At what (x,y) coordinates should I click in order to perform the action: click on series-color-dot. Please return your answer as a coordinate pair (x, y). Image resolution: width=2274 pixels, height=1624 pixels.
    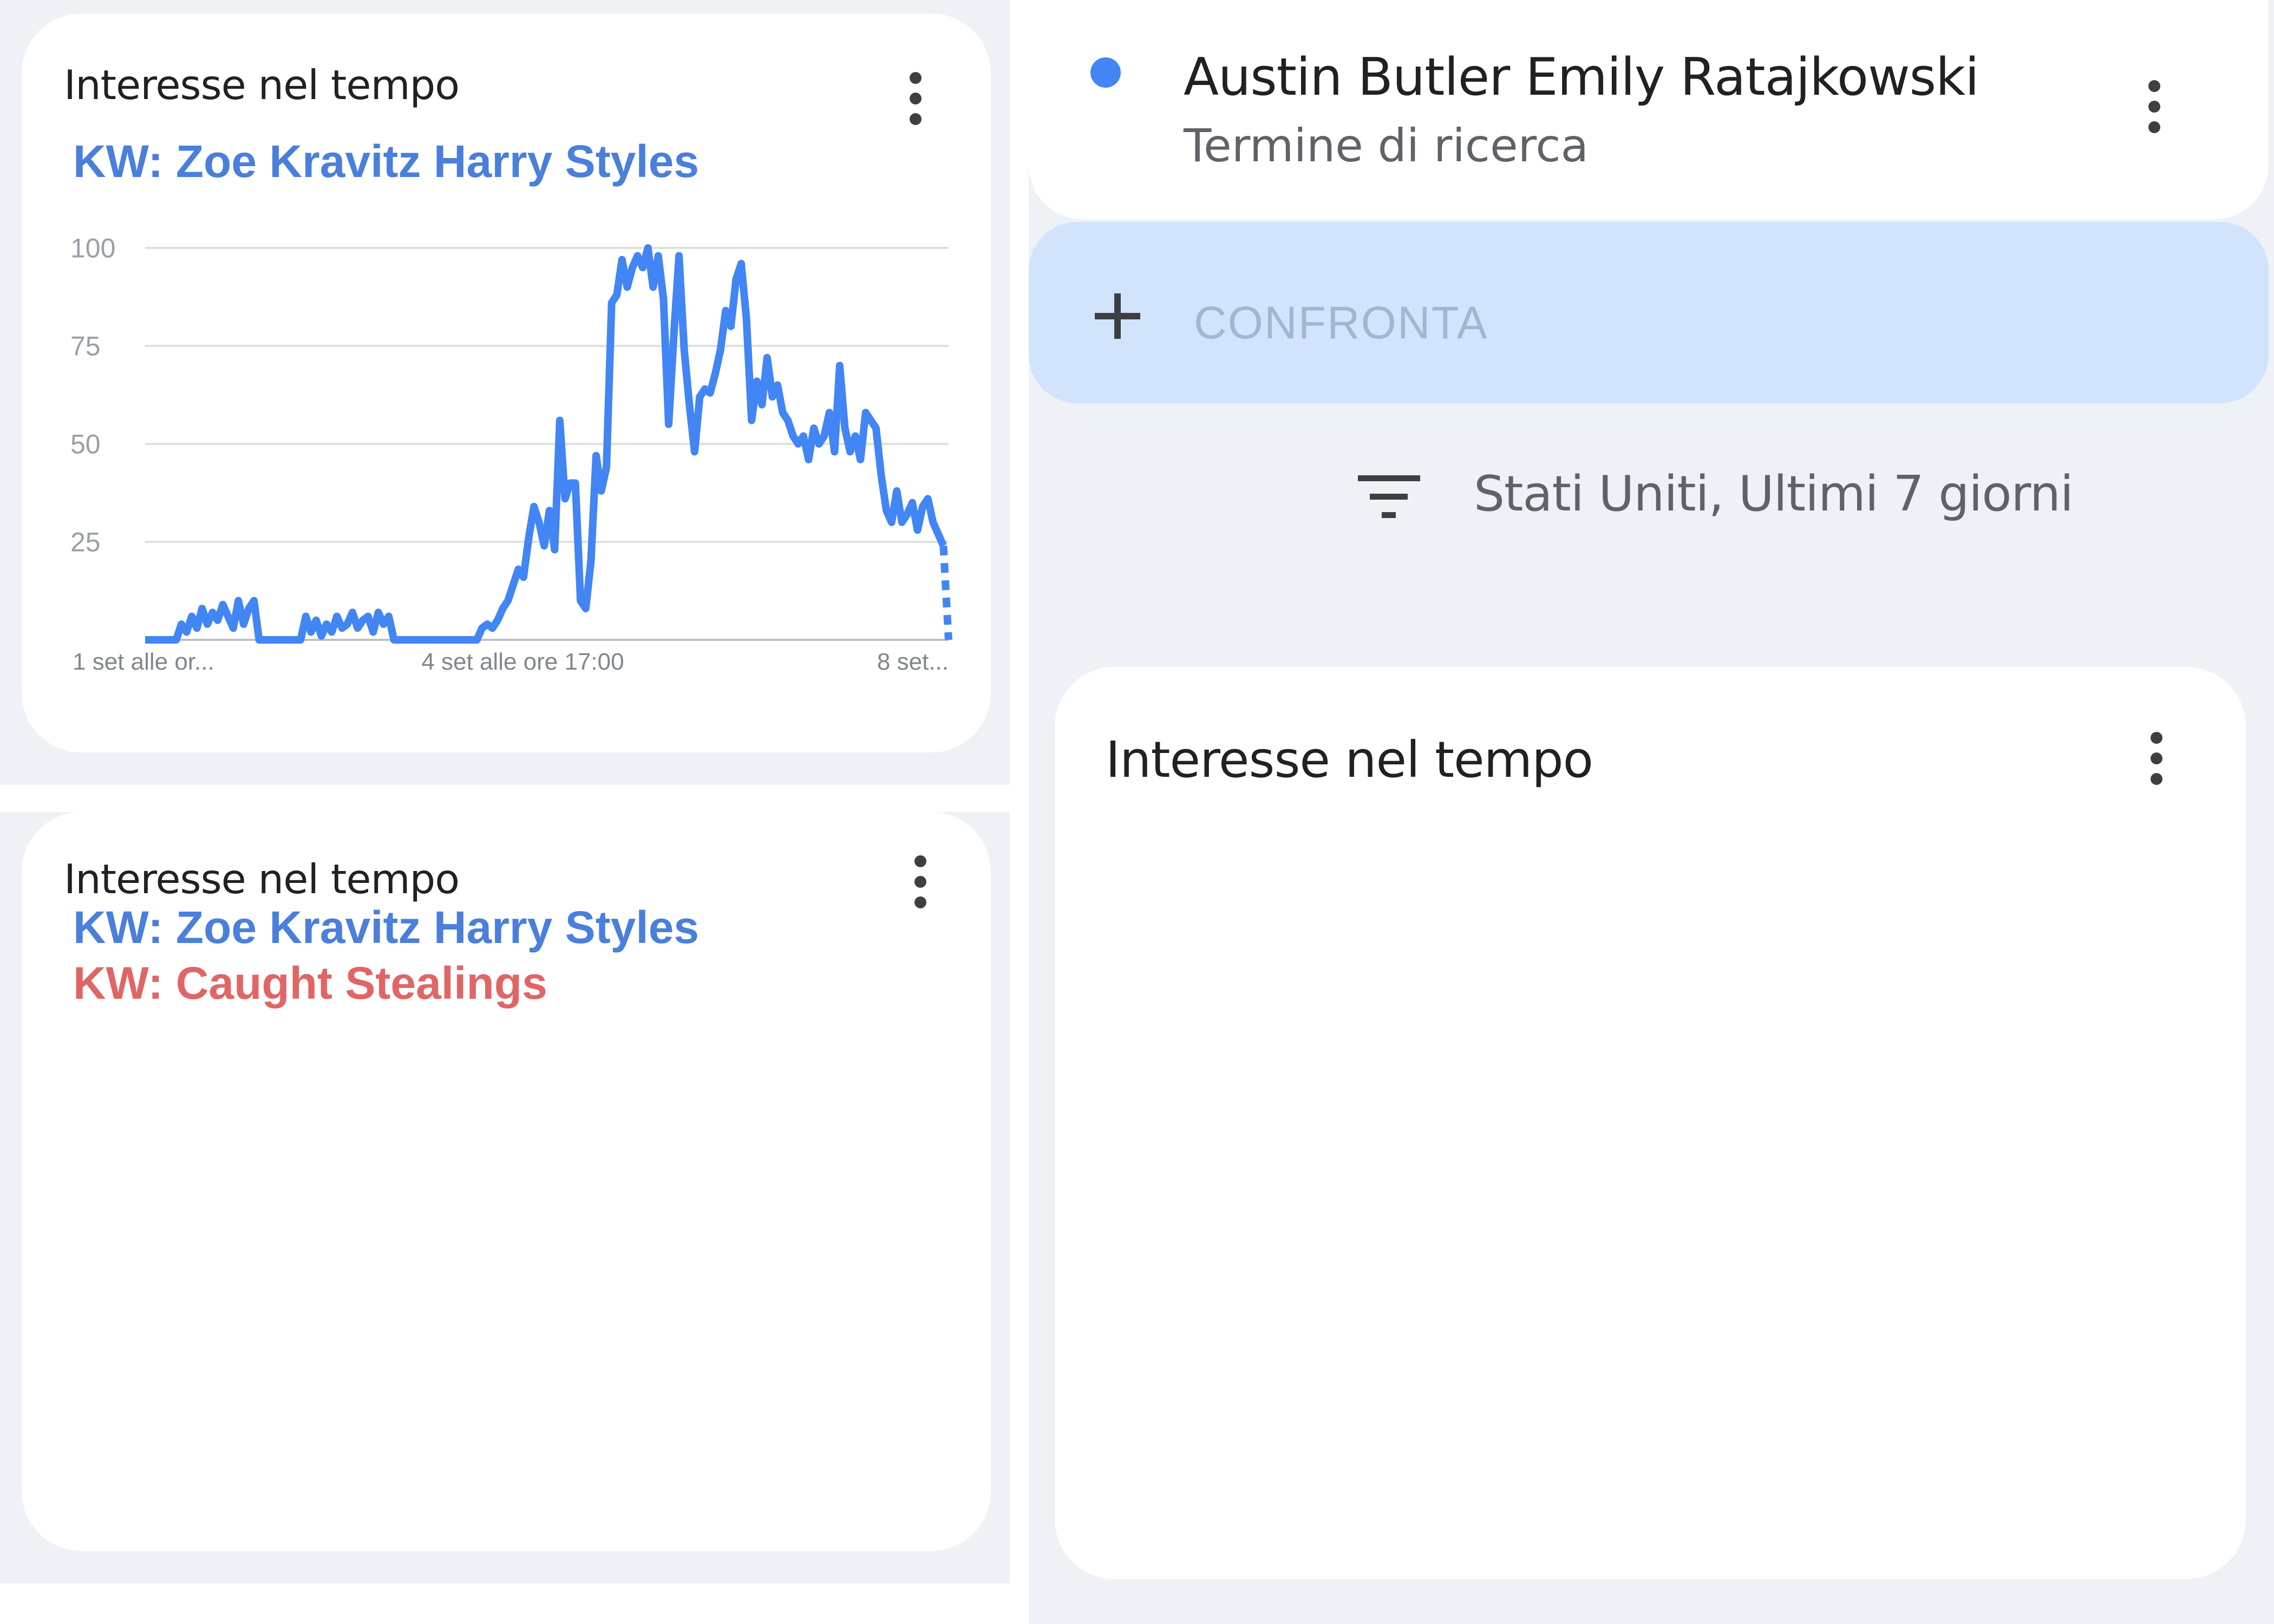
    Looking at the image, I should click on (1106, 73).